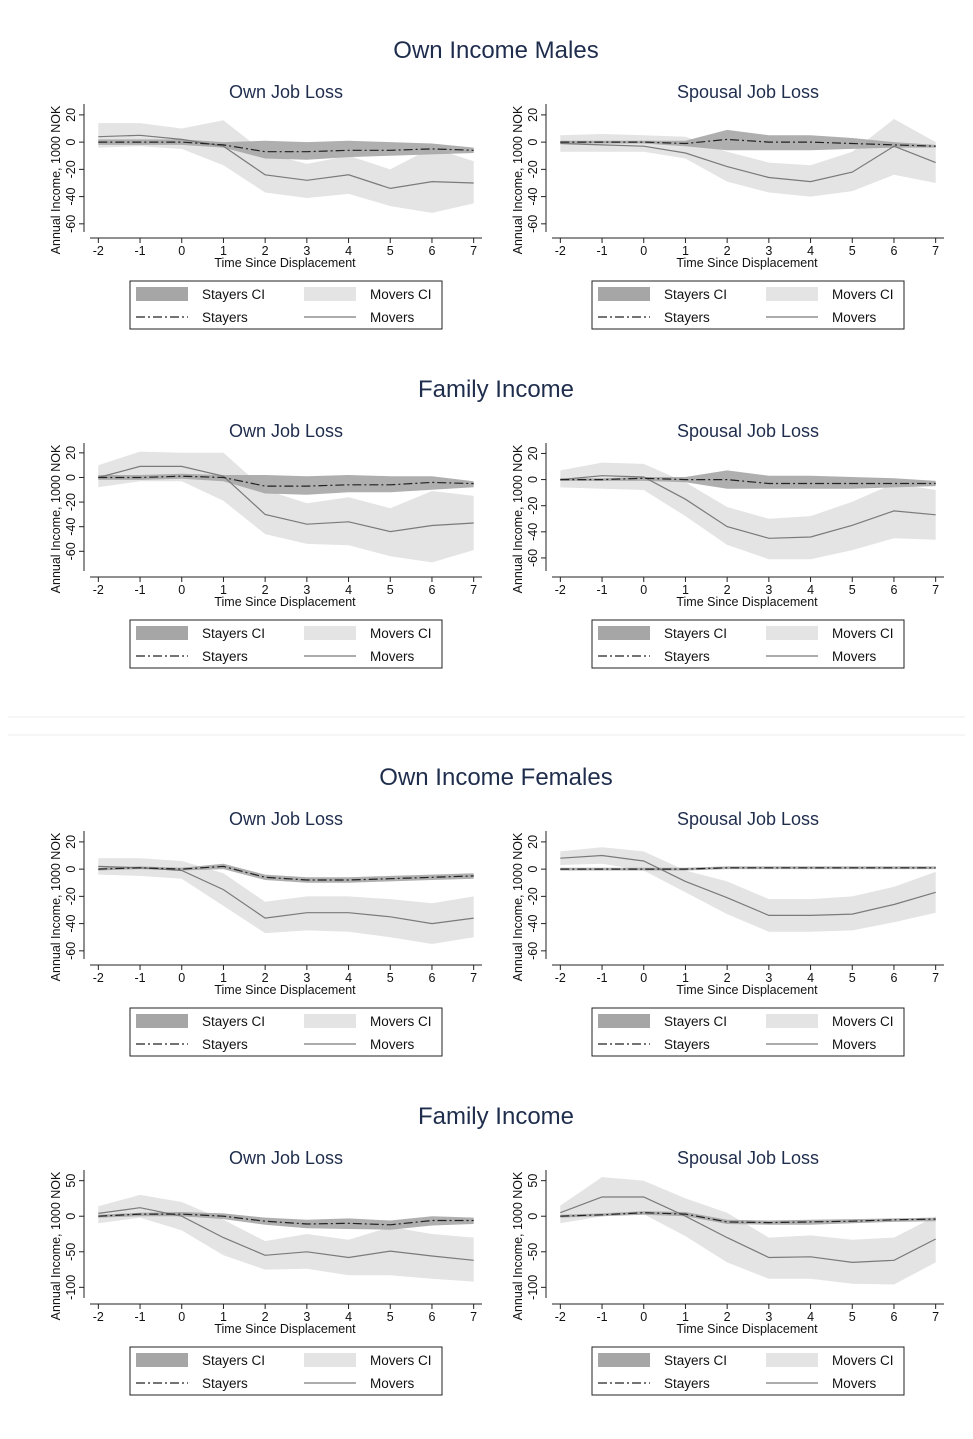 The width and height of the screenshot is (973, 1439). I want to click on panel-title: Own Job Loss, so click(286, 819).